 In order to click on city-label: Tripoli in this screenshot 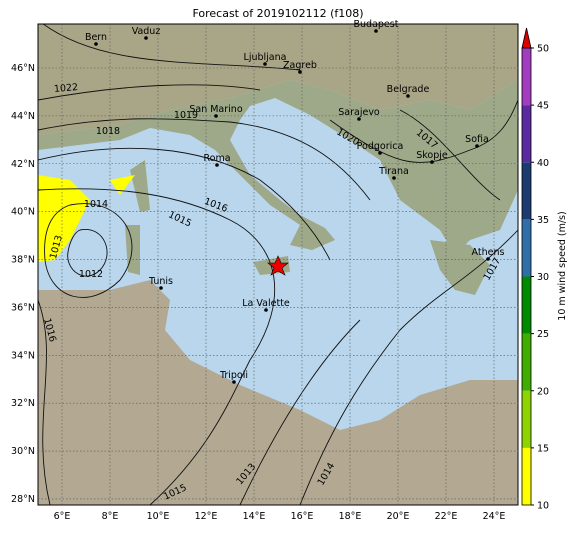, I will do `click(233, 375)`.